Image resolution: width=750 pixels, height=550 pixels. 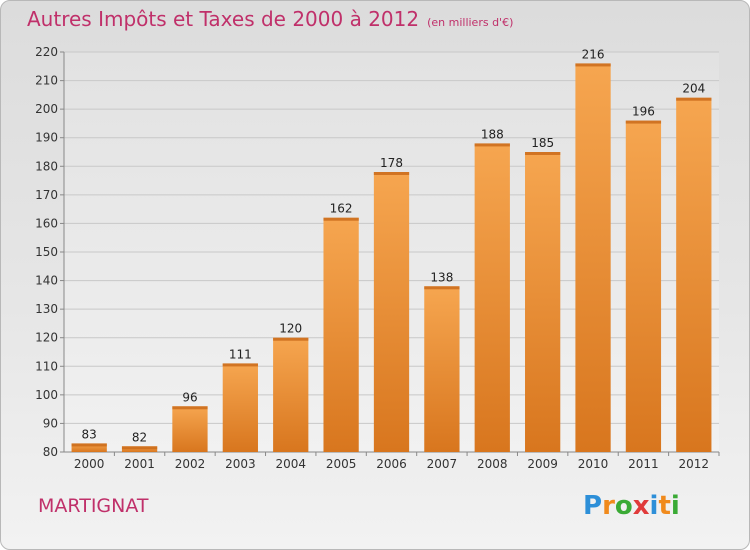 I want to click on x-tick-label: 2002, so click(x=190, y=464).